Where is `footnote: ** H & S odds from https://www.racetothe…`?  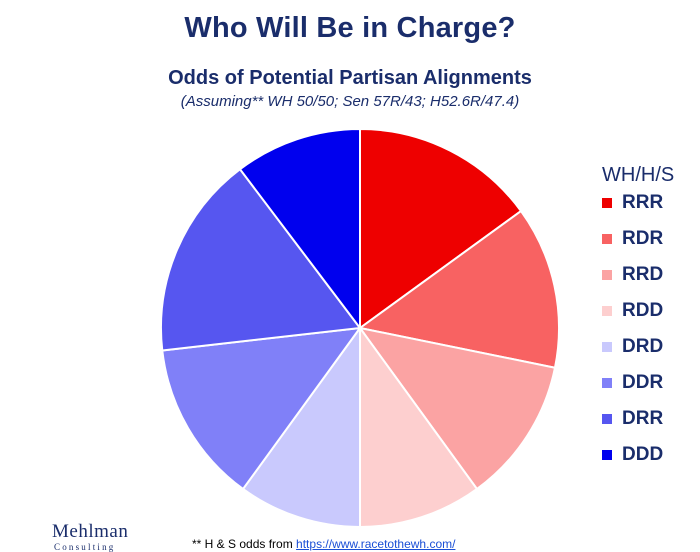 footnote: ** H & S odds from https://www.racetothe… is located at coordinates (323, 544).